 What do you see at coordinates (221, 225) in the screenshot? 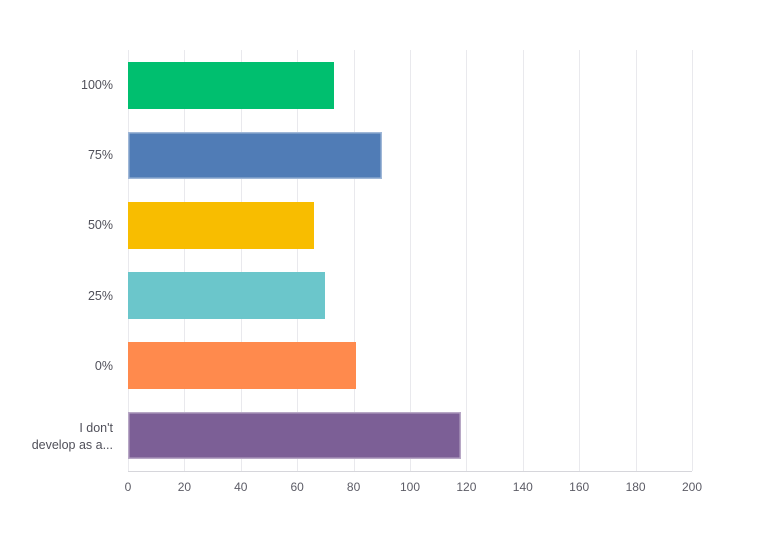
I see `bar-50pct` at bounding box center [221, 225].